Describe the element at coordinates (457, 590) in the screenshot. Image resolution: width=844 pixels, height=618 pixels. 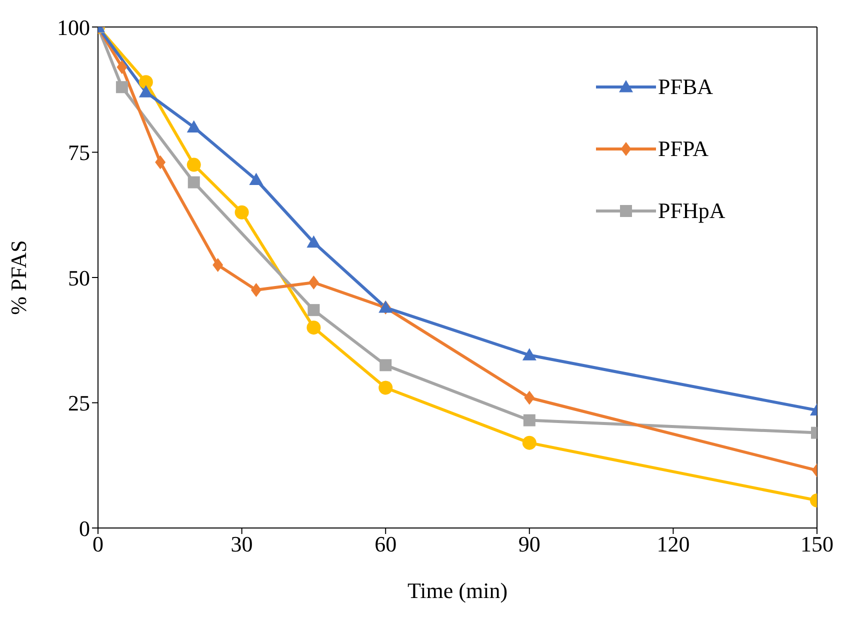
I see `x-axis-title: Time (min)` at that location.